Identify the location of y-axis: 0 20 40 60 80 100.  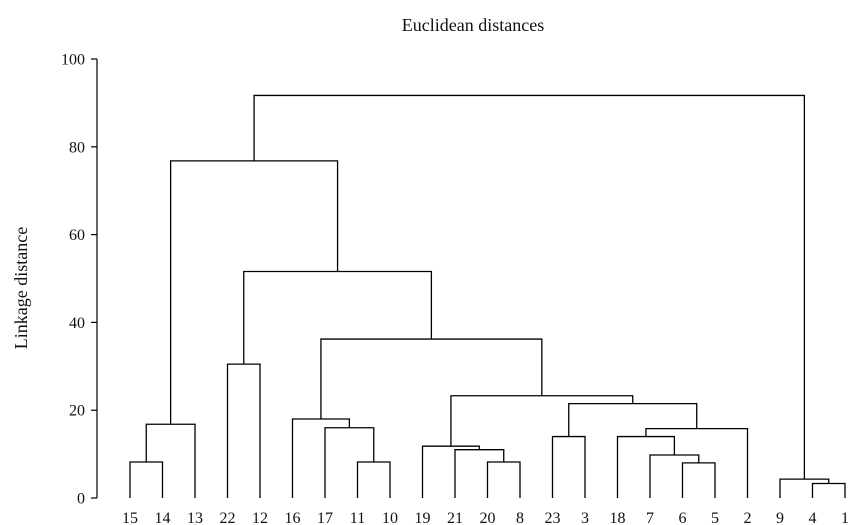
(79, 280).